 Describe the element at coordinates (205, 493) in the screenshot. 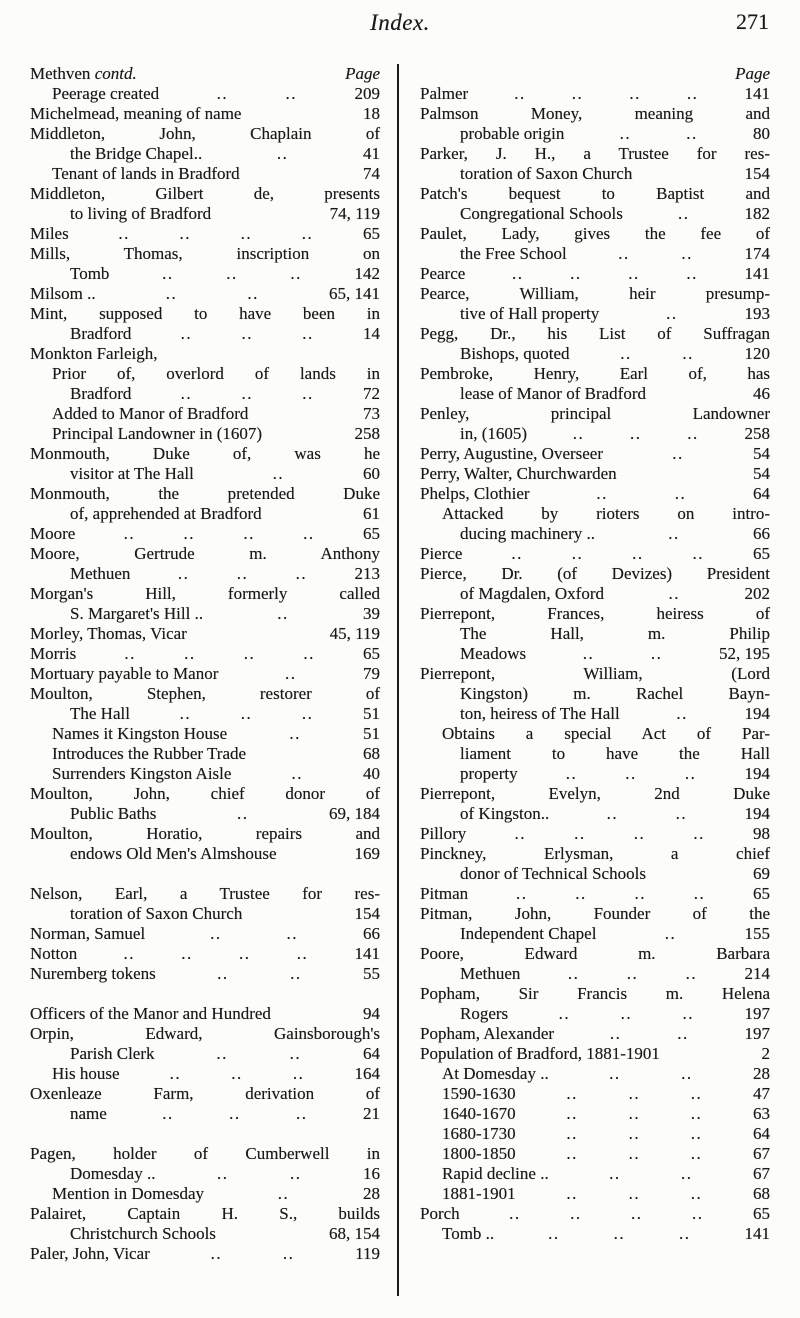

I see `index-entry: Monmouth, the pretended Duke` at that location.